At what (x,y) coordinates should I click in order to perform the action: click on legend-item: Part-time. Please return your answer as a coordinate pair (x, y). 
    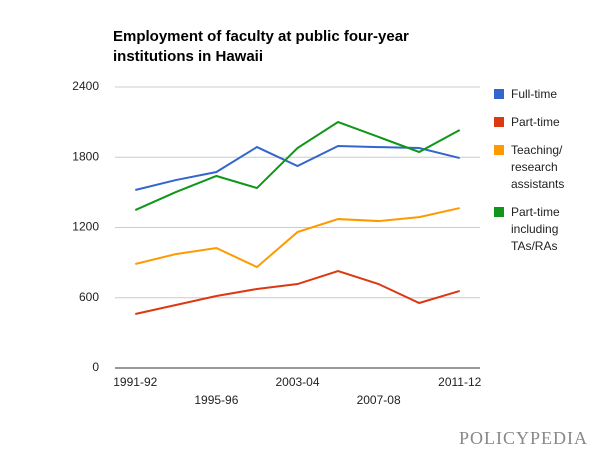
    Looking at the image, I should click on (541, 122).